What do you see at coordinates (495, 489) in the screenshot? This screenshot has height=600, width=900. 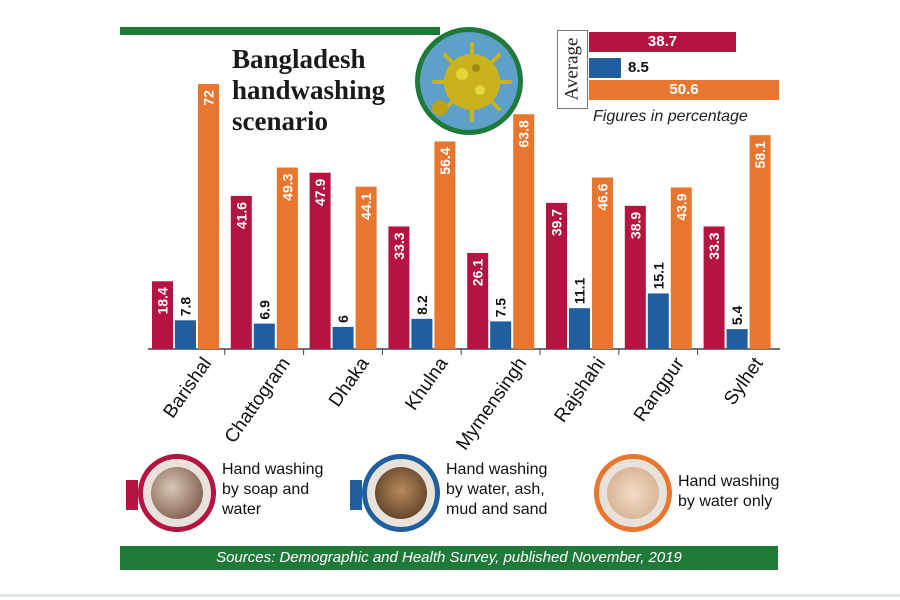 I see `legend-ash-line-2: by water, ash,` at bounding box center [495, 489].